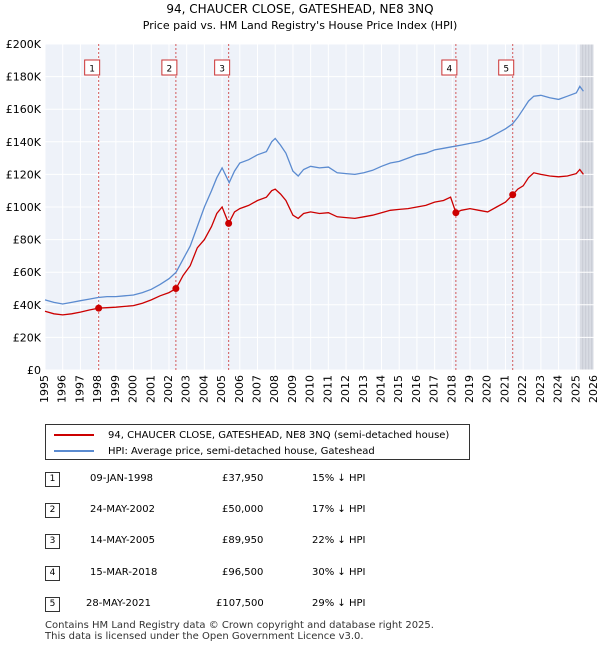  Describe the element at coordinates (123, 540) in the screenshot. I see `sale-date: 14-MAY-2005` at that location.